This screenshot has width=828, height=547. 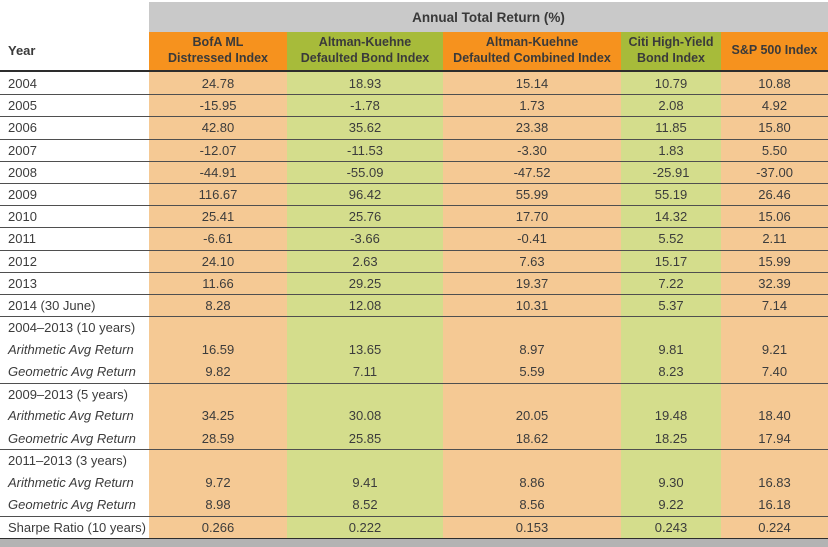 I want to click on cell-value: 7.63, so click(x=532, y=261).